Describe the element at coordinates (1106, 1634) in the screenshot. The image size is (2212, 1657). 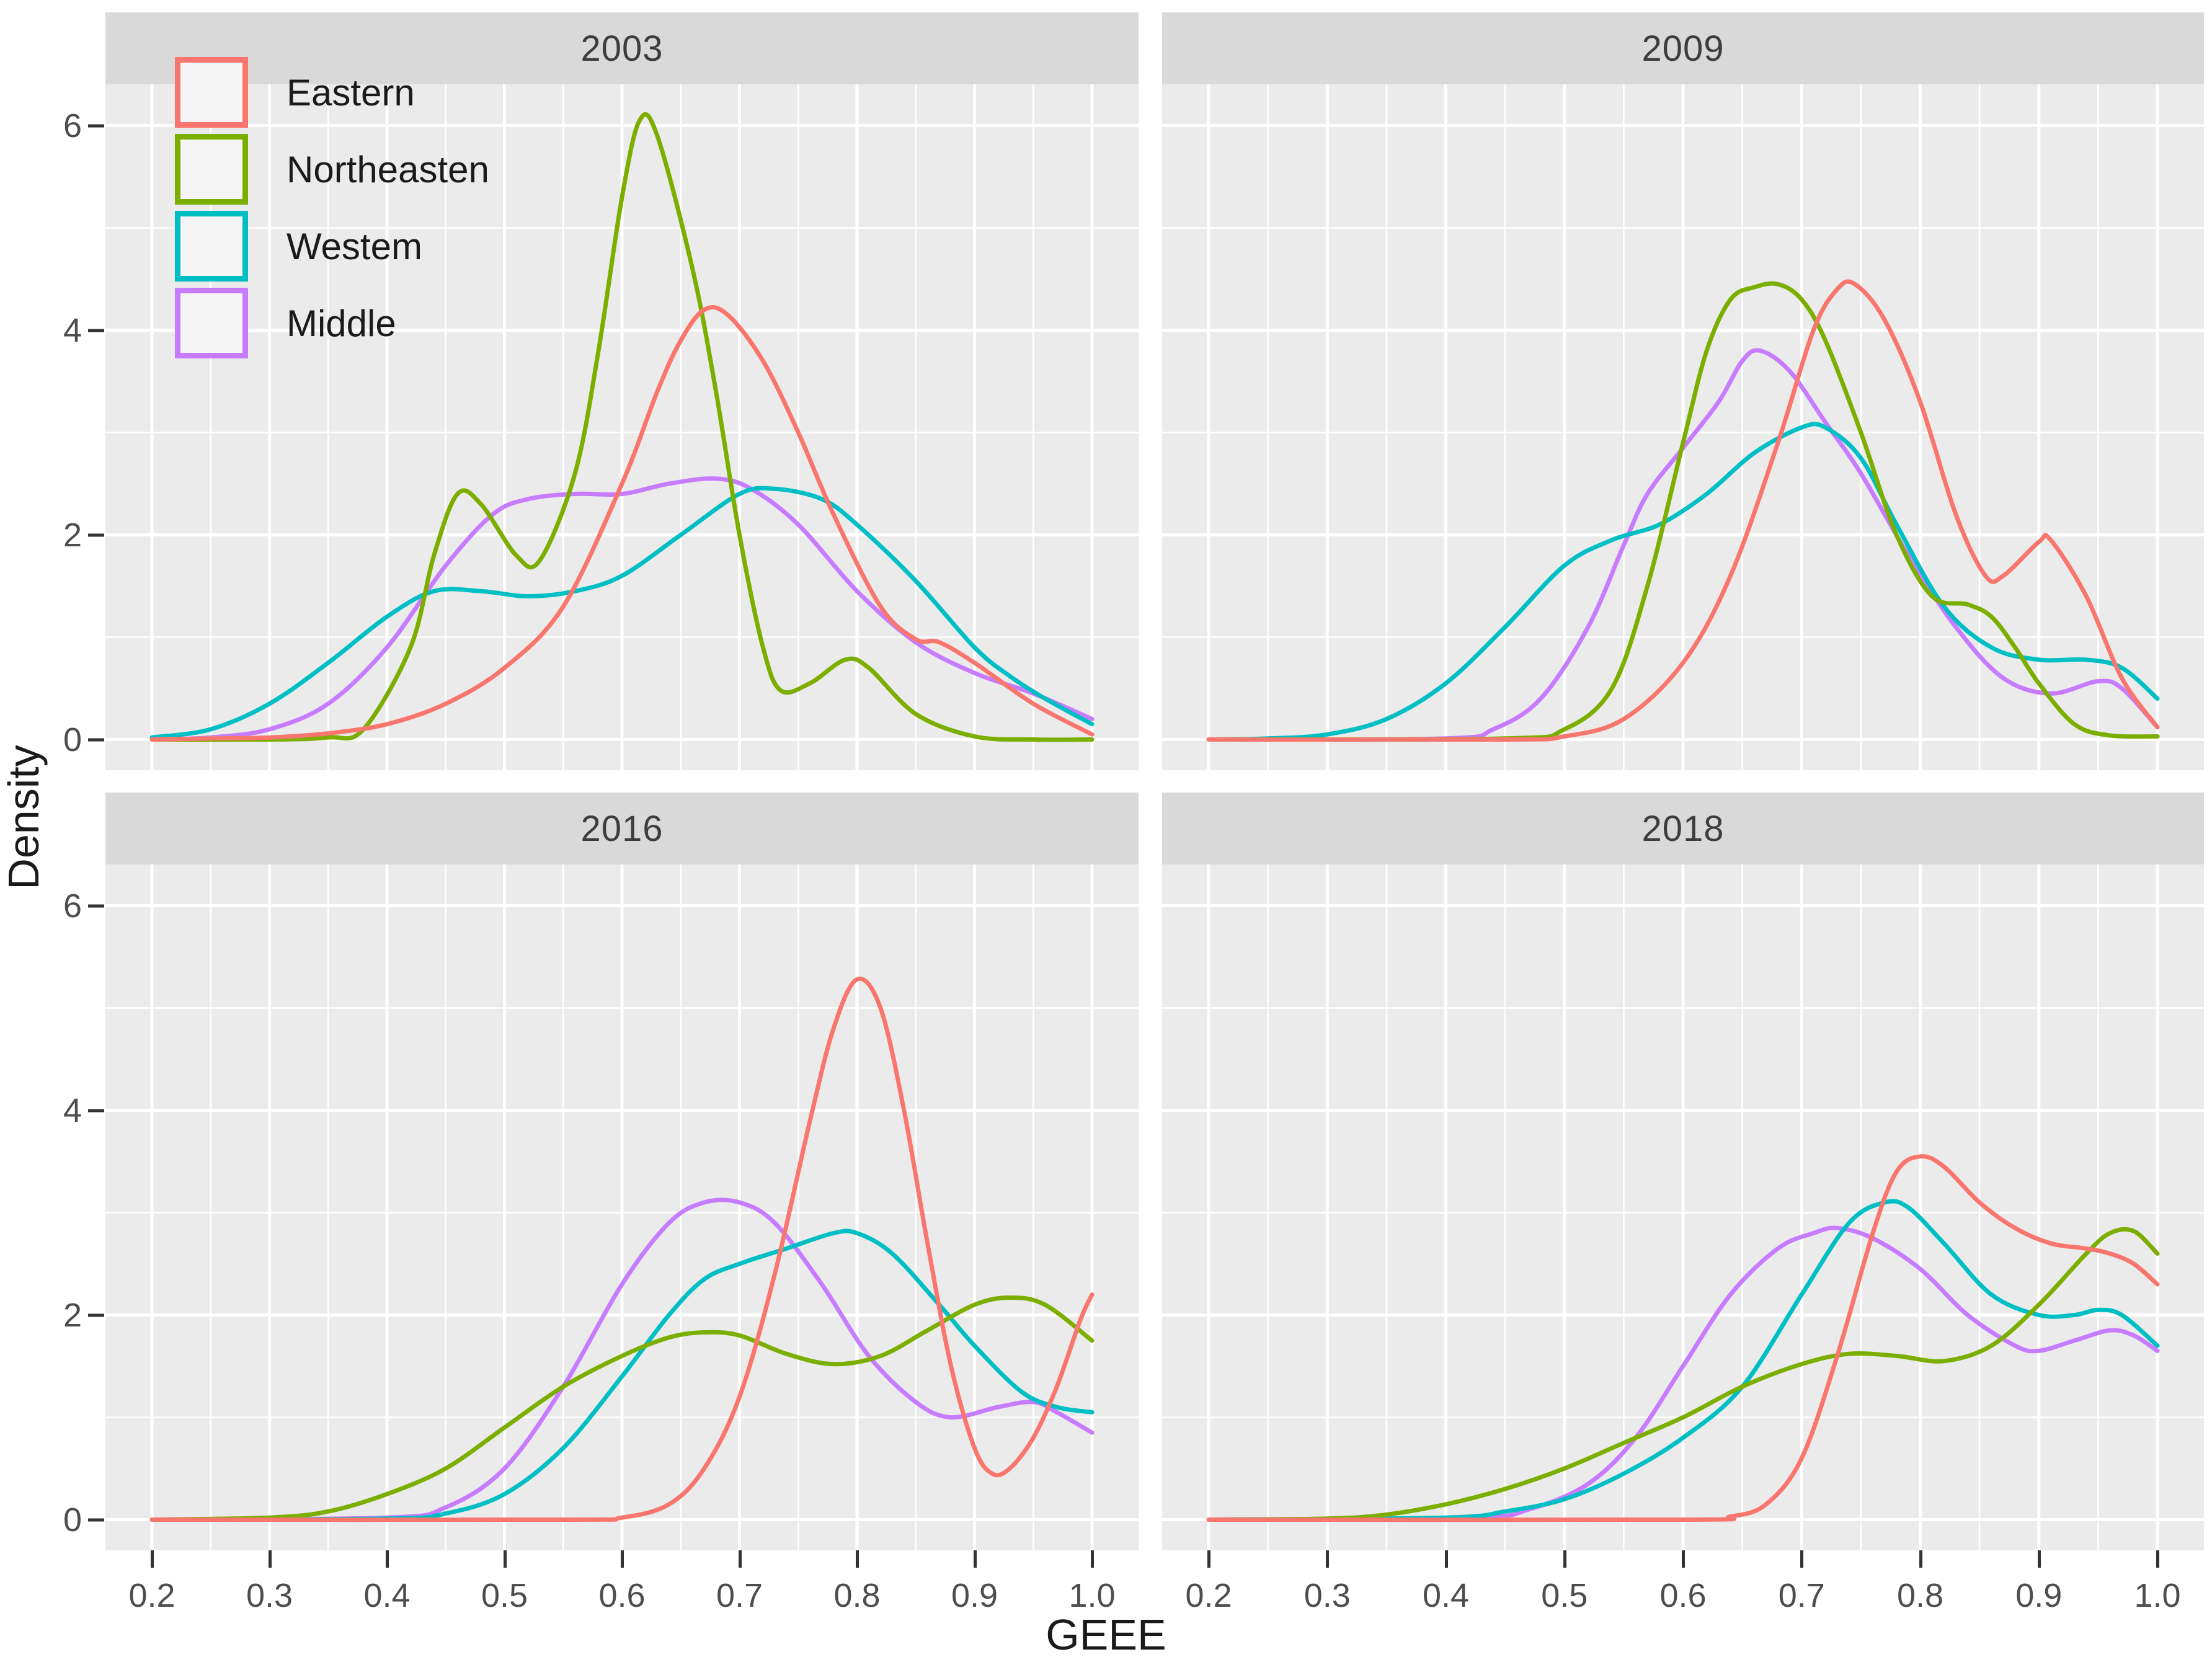
I see `x-axis-title: GEEE` at that location.